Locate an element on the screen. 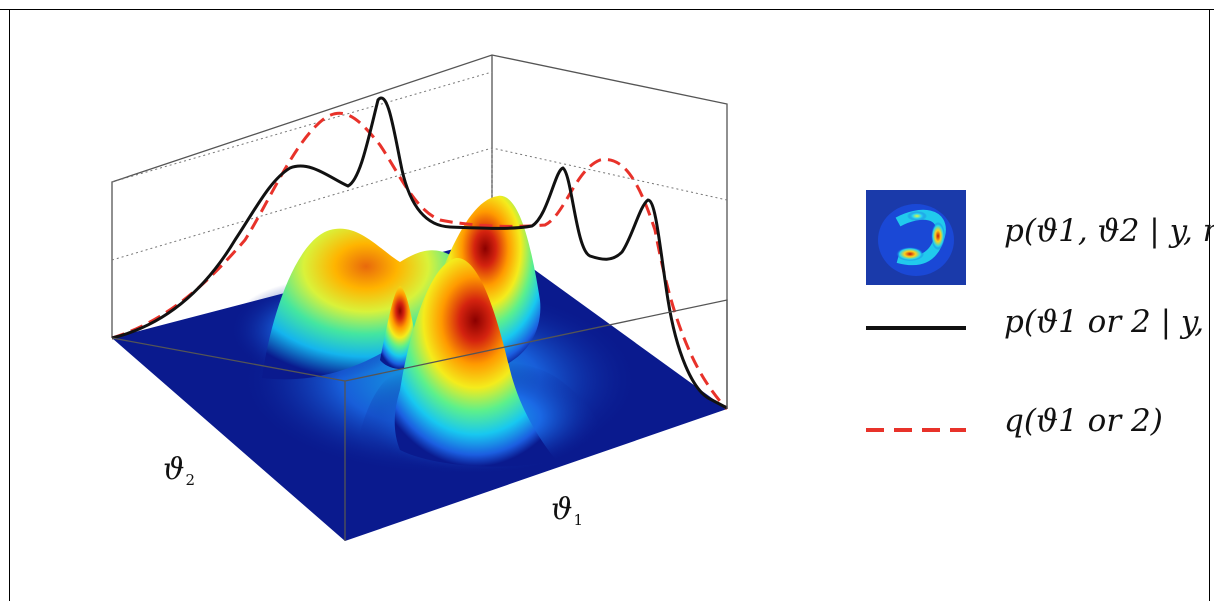 The image size is (1214, 601). legend-true-marginal-label: p(ϑ1 or 2 | y, m) is located at coordinates (1109, 322).